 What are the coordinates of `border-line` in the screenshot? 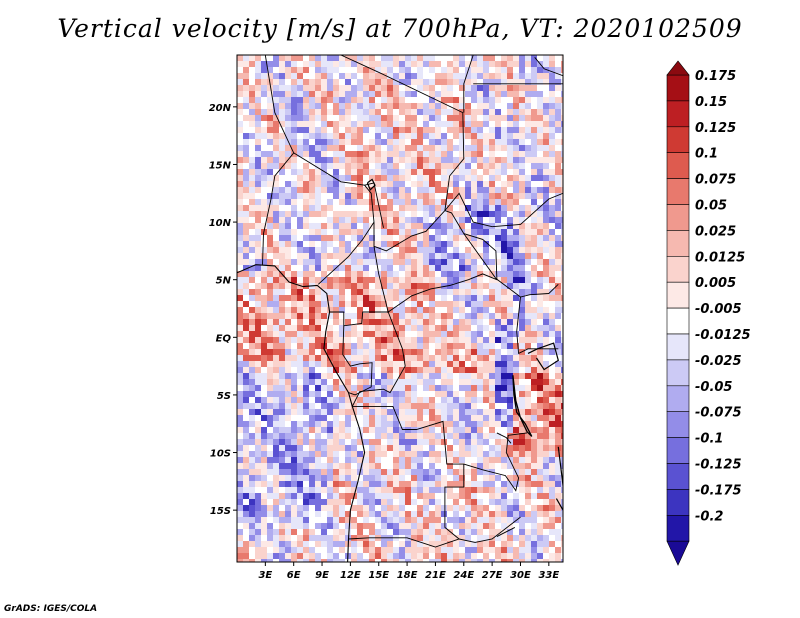 It's located at (559, 479).